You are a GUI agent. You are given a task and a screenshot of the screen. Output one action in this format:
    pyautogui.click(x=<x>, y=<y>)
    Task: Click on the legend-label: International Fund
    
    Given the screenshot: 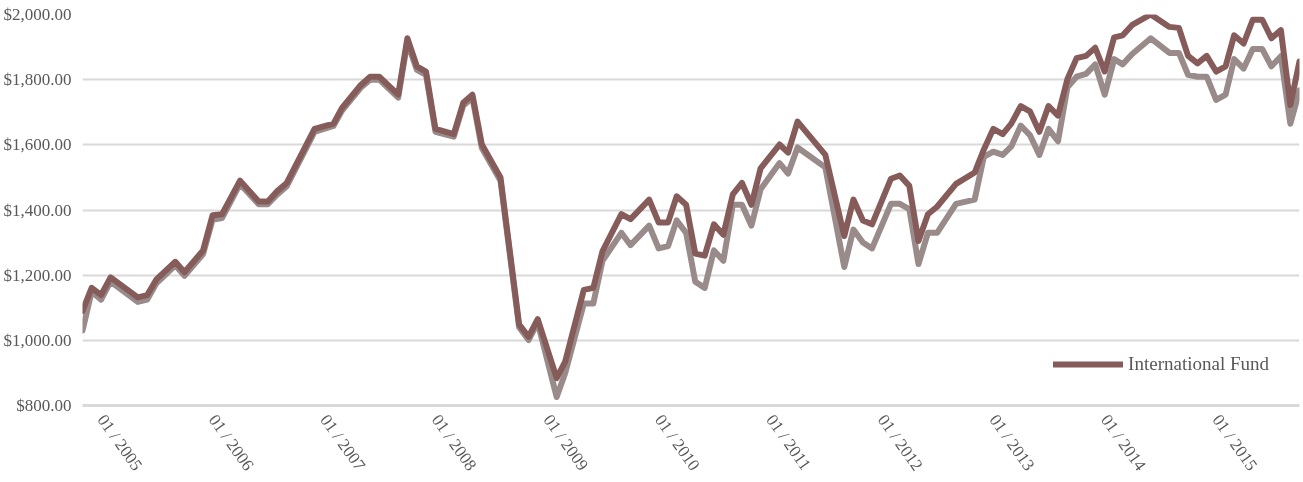 What is the action you would take?
    pyautogui.click(x=1198, y=364)
    